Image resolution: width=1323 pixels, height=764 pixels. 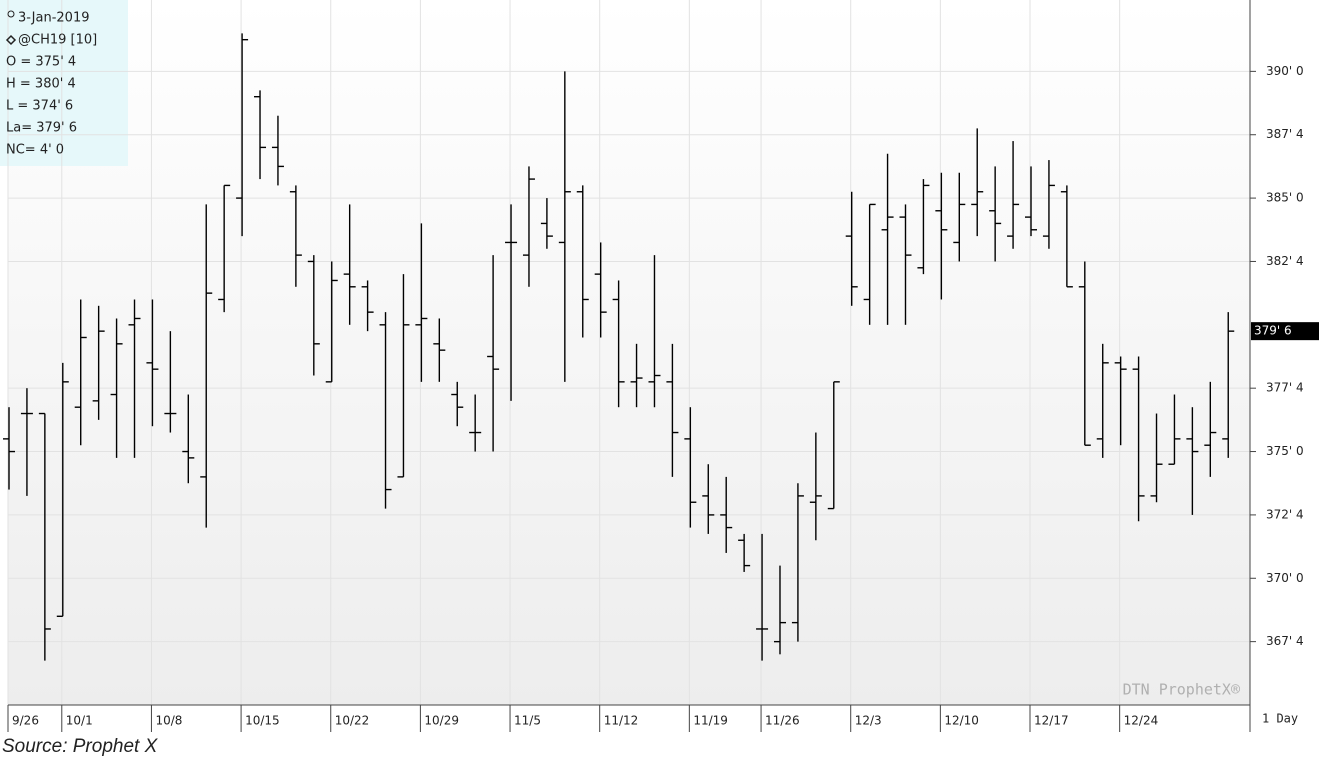 I want to click on info-box, so click(x=64, y=83).